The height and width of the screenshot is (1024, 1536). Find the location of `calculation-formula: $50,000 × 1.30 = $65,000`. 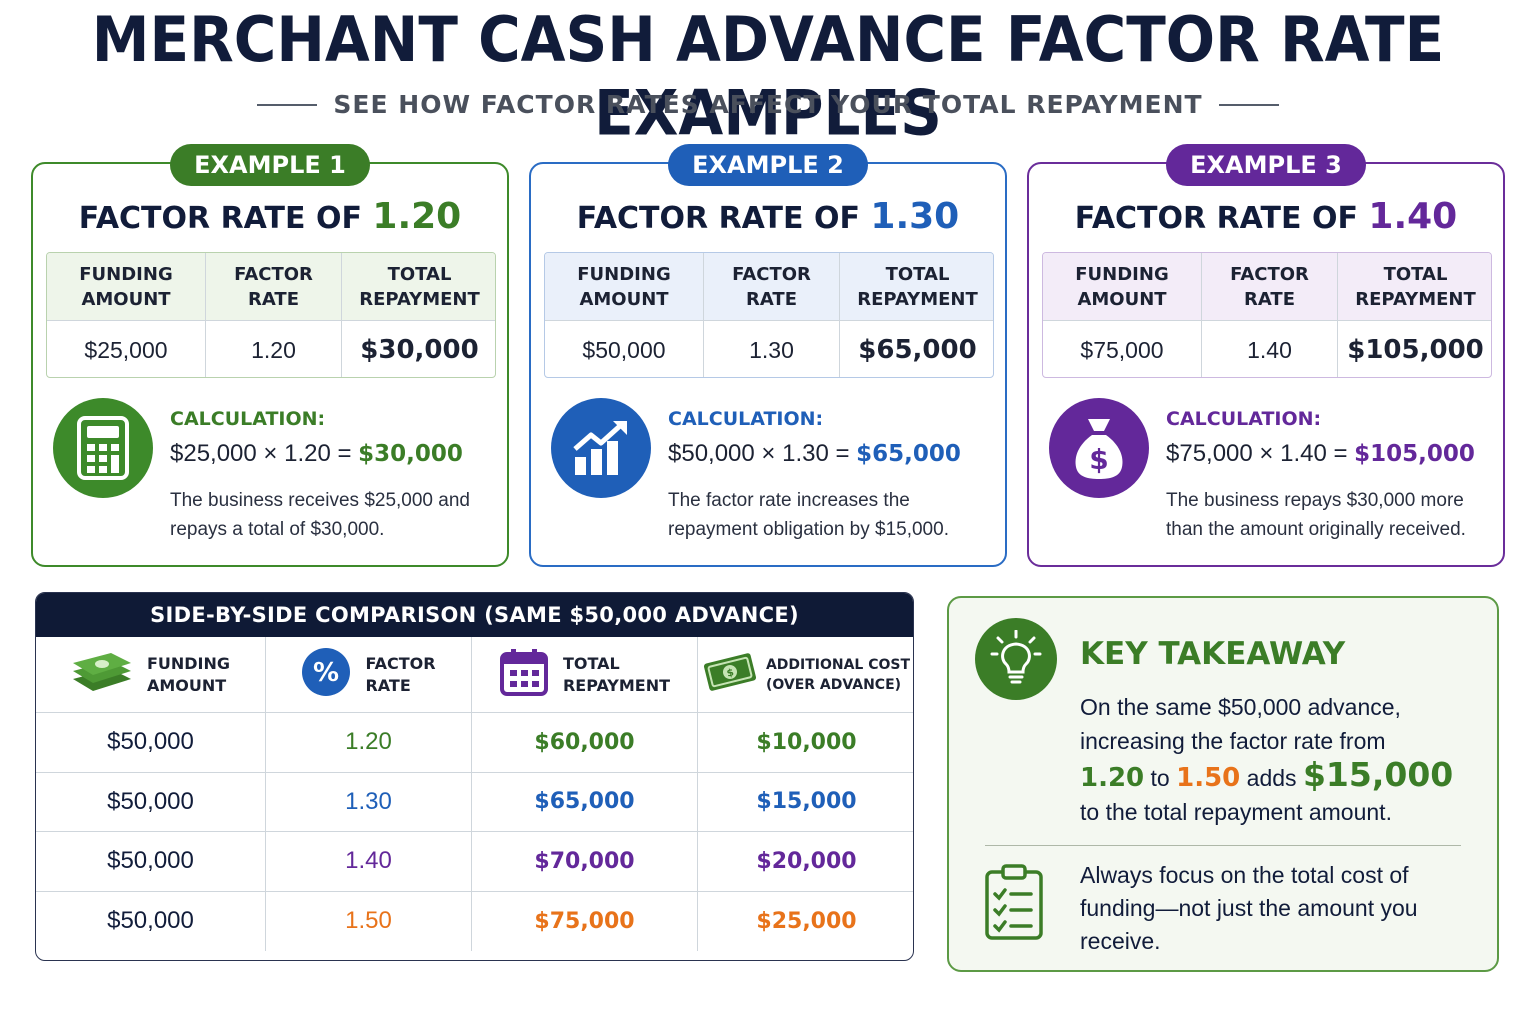

calculation-formula: $50,000 × 1.30 = $65,000 is located at coordinates (814, 454).